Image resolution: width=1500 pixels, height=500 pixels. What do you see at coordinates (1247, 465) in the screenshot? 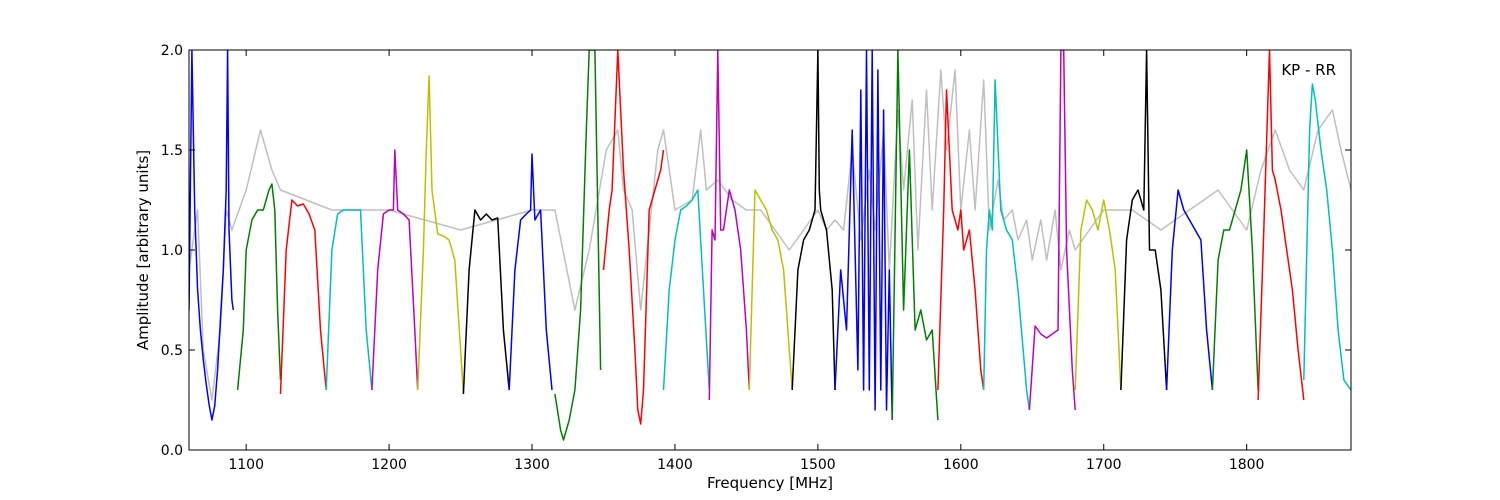
I see `x-tick-label: 1800` at bounding box center [1247, 465].